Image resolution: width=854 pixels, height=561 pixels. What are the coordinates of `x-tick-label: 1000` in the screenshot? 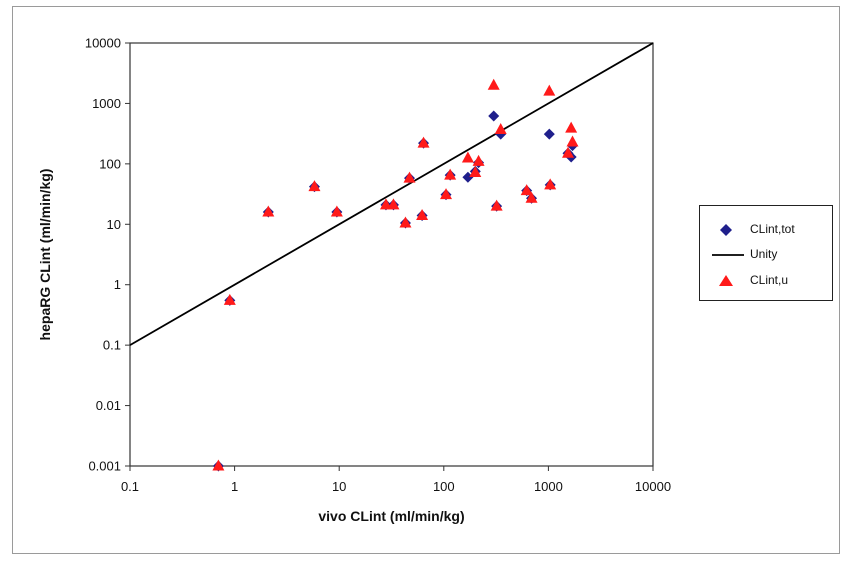 It's located at (548, 486).